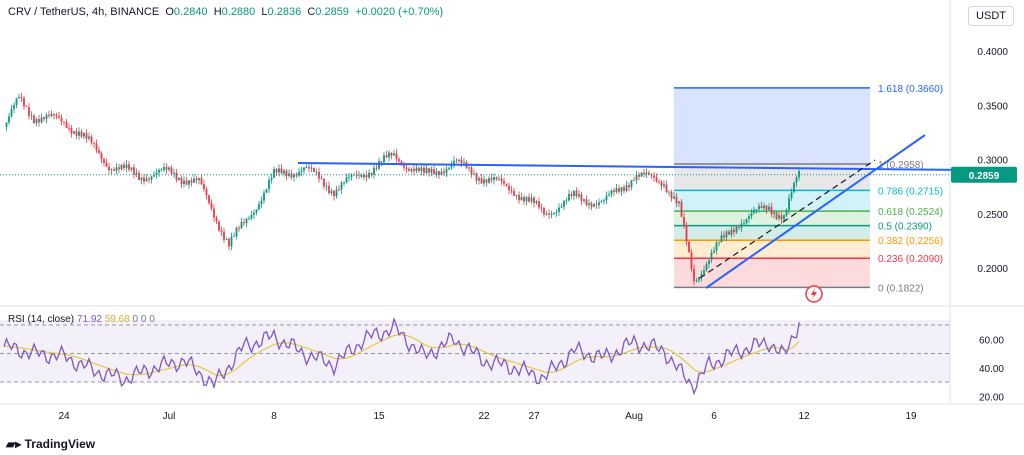 The image size is (1024, 455). What do you see at coordinates (992, 52) in the screenshot?
I see `price-tick-label: 0.4000` at bounding box center [992, 52].